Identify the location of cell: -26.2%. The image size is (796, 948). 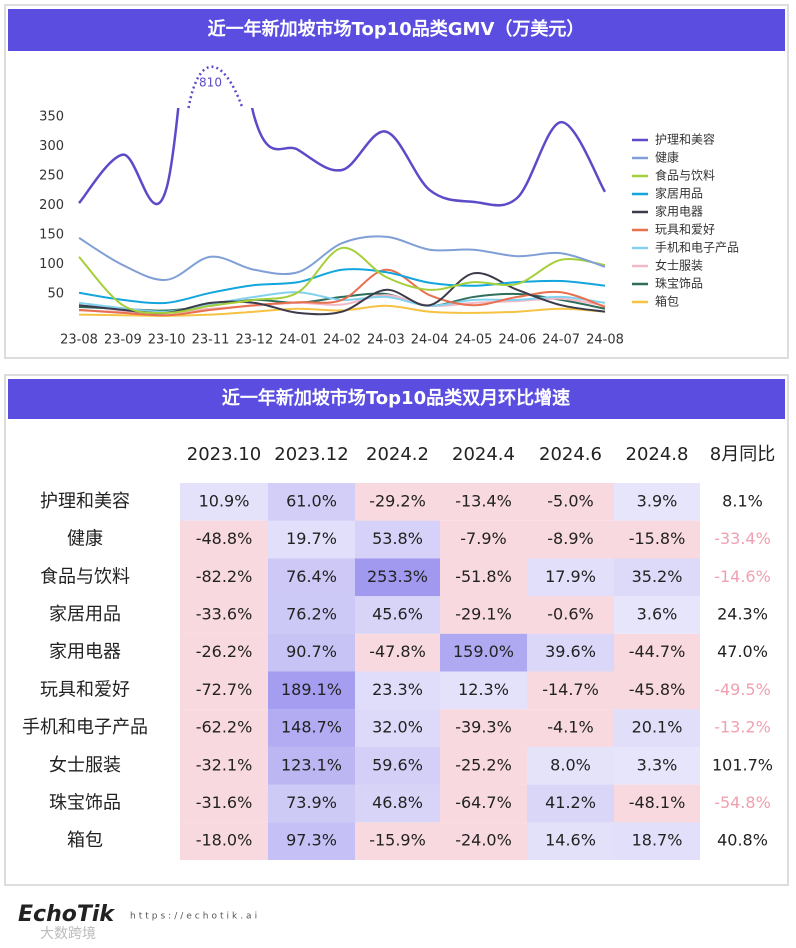
(224, 651).